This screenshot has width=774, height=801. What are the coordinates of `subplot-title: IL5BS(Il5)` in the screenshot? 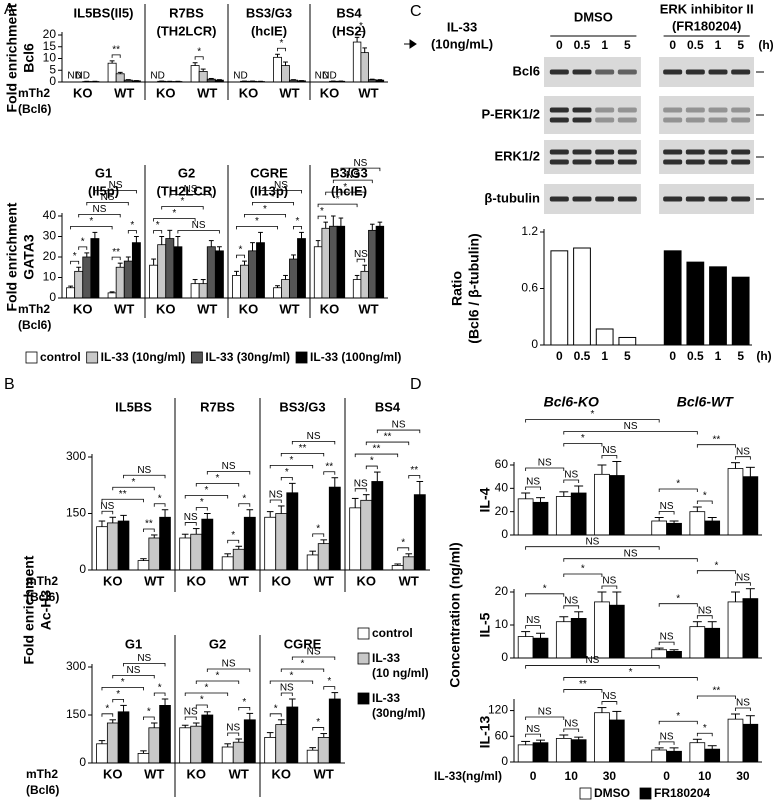 It's located at (104, 12).